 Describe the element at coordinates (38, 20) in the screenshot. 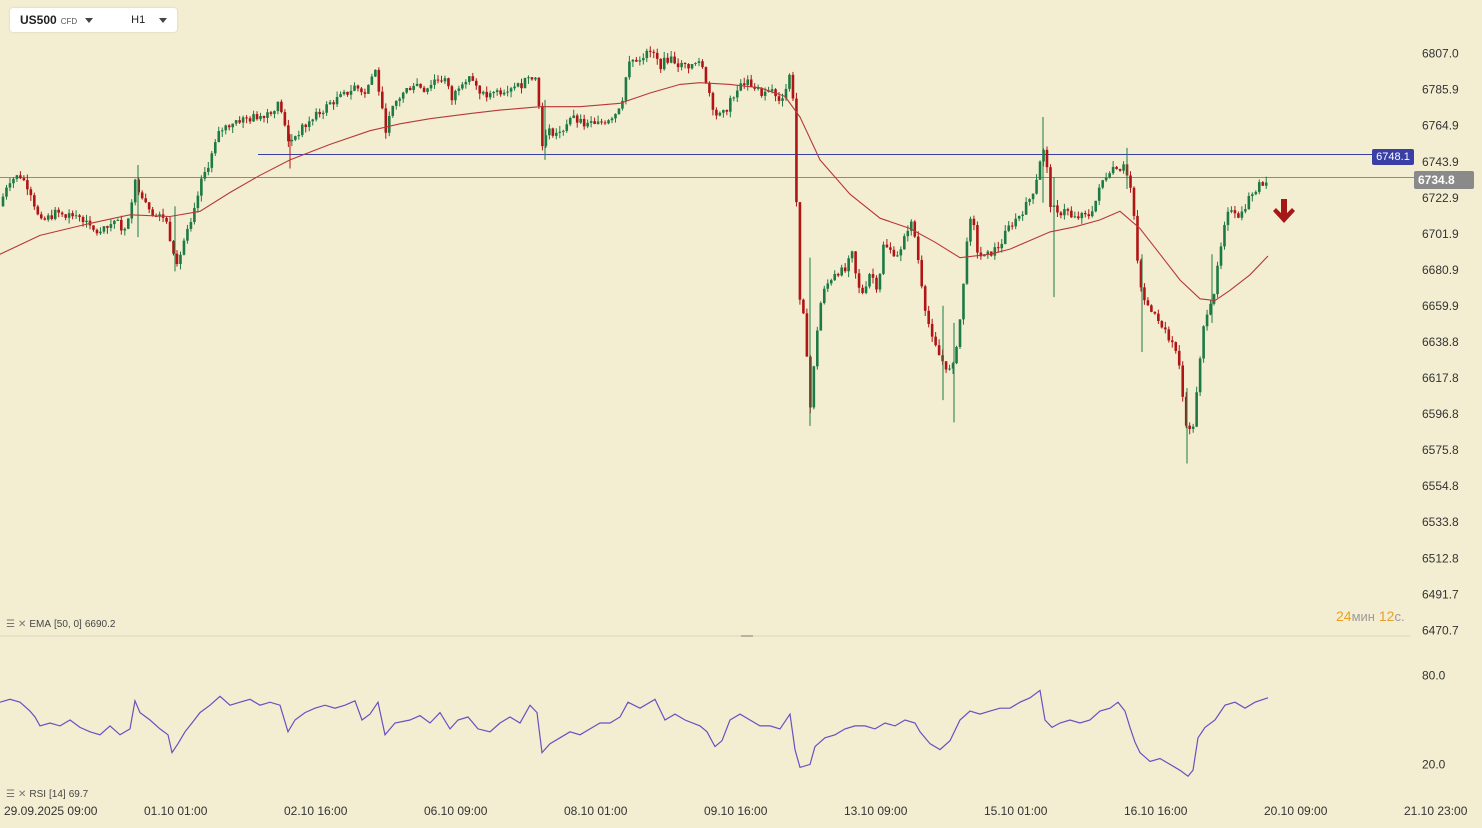

I see `symbol-name: US500` at that location.